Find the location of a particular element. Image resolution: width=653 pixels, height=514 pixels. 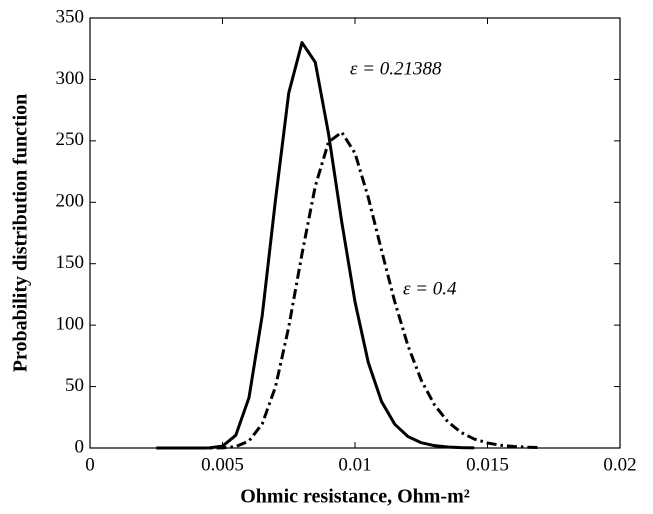

y-tick-label: 100 is located at coordinates (70, 324).